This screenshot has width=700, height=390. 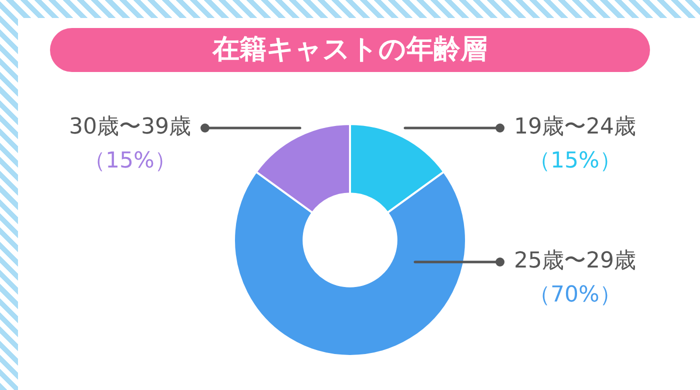 I want to click on data-label: （70%）, so click(x=575, y=295).